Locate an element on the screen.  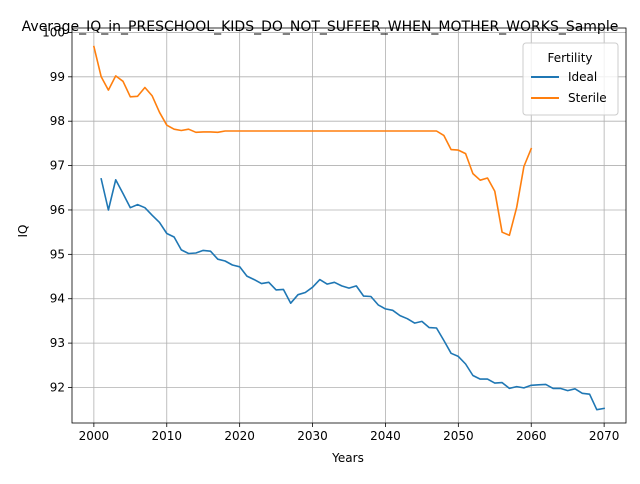
legend-label-ideal: Ideal is located at coordinates (582, 77).